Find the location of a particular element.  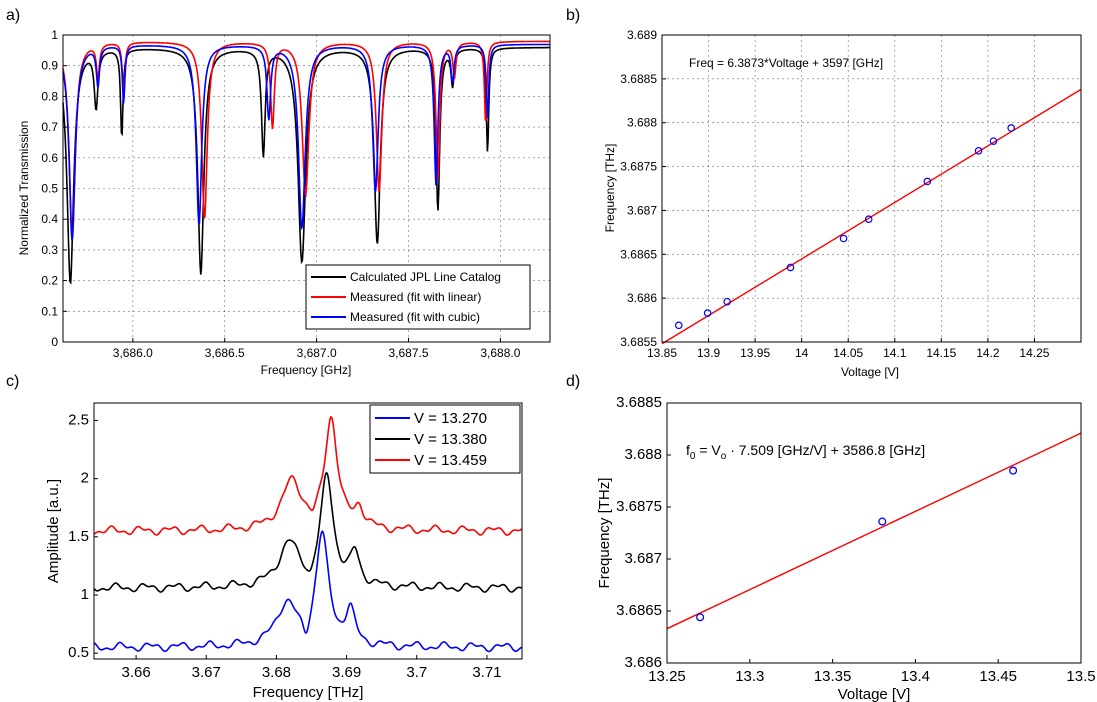

chart-b-fit-line is located at coordinates (871, 216).